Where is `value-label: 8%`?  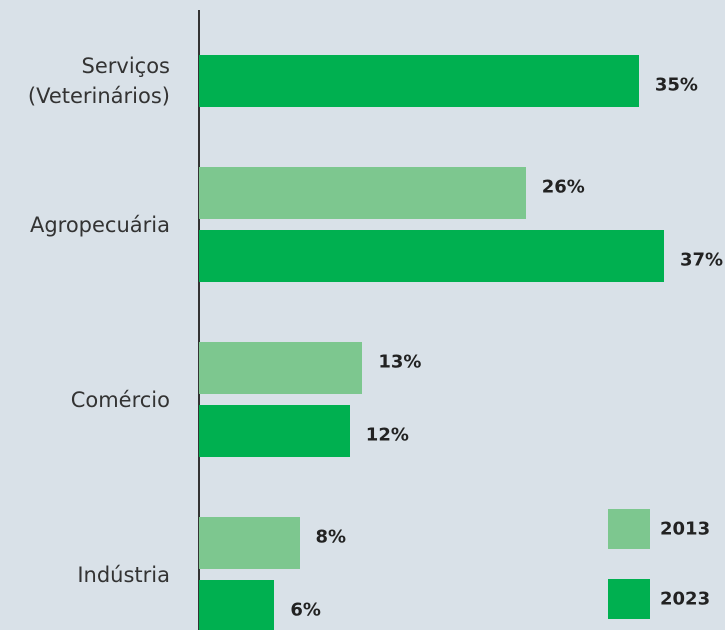
value-label: 8% is located at coordinates (331, 537).